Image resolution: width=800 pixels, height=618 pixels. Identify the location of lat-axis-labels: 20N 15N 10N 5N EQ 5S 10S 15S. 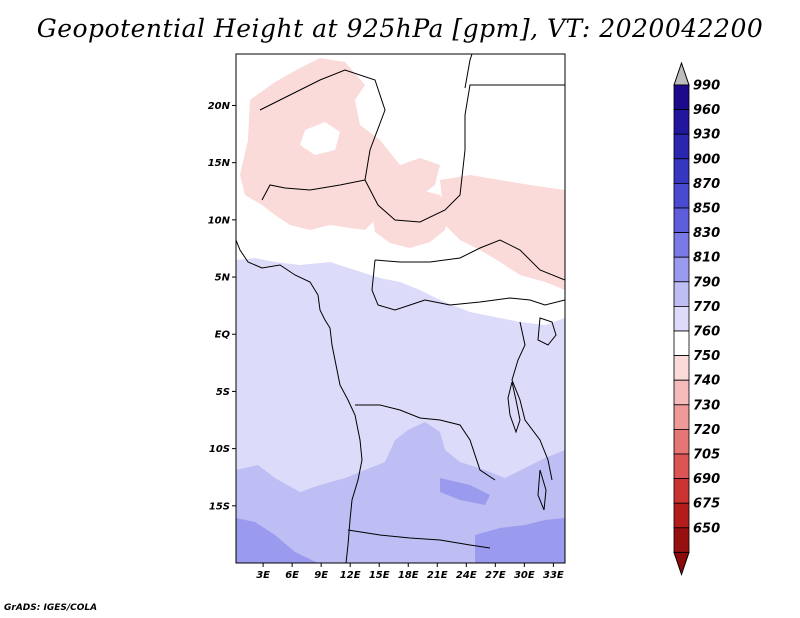
(219, 306).